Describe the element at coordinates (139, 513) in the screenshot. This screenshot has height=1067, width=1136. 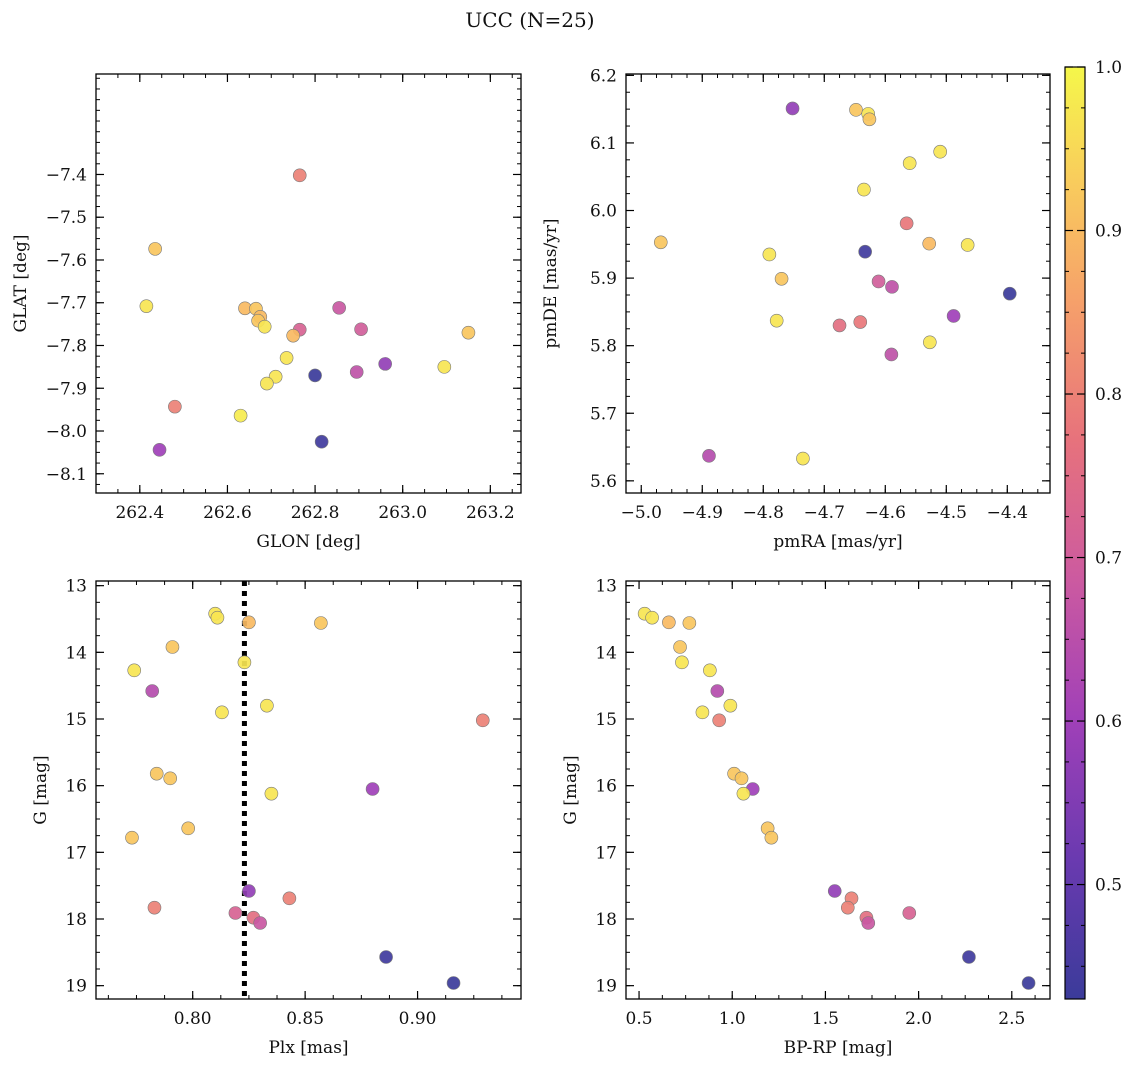
I see `glon-glat-xtick-label: 262.4` at that location.